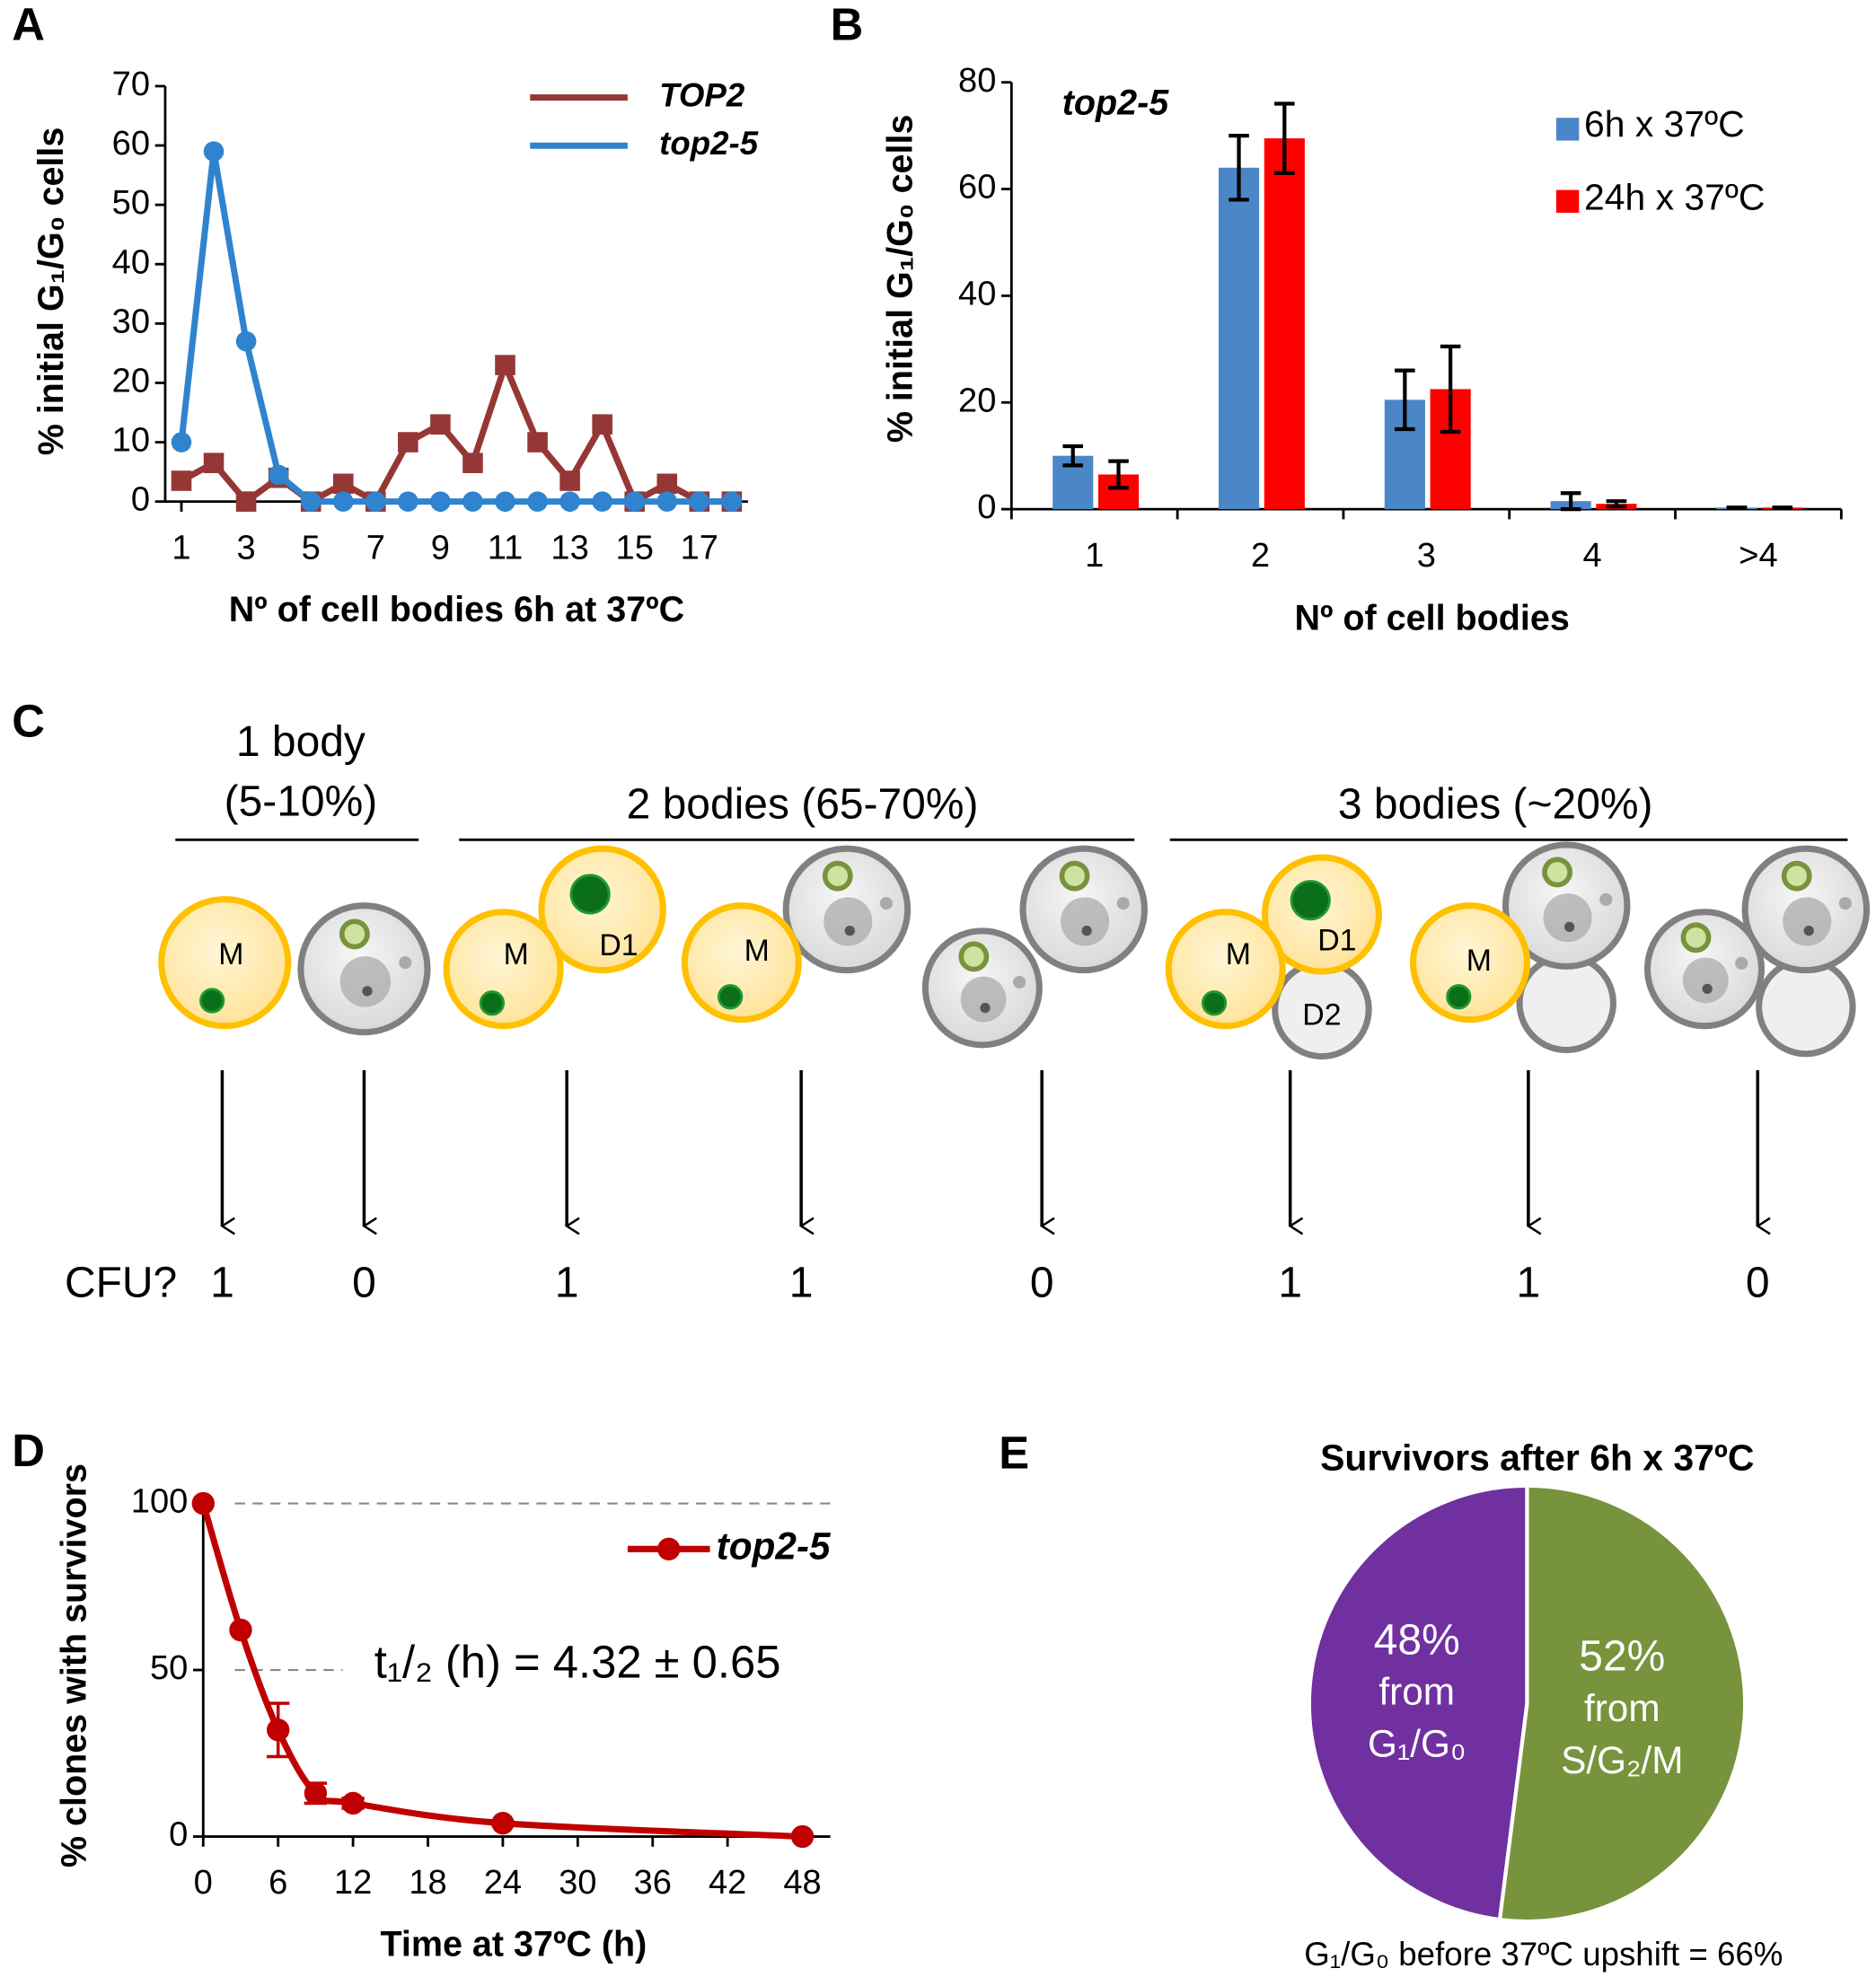 Image resolution: width=1876 pixels, height=1986 pixels. What do you see at coordinates (801, 1283) in the screenshot?
I see `cfu-value: 1` at bounding box center [801, 1283].